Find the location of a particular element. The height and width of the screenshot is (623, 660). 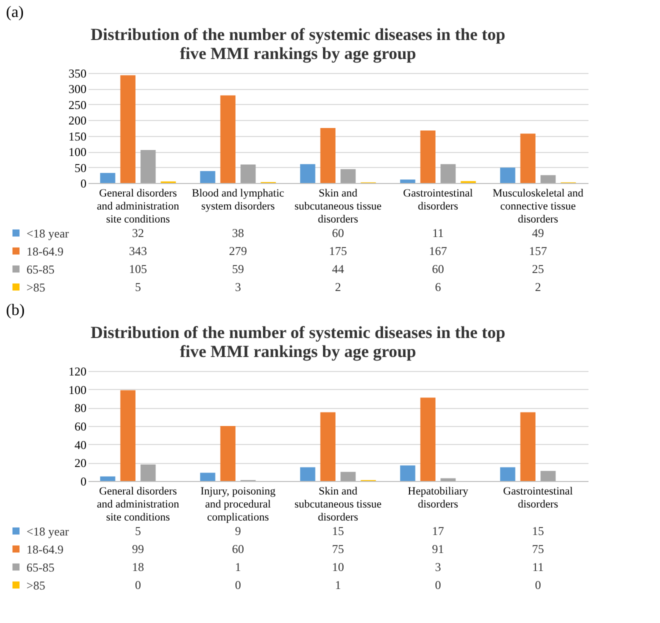

data-label: 157 is located at coordinates (538, 251).